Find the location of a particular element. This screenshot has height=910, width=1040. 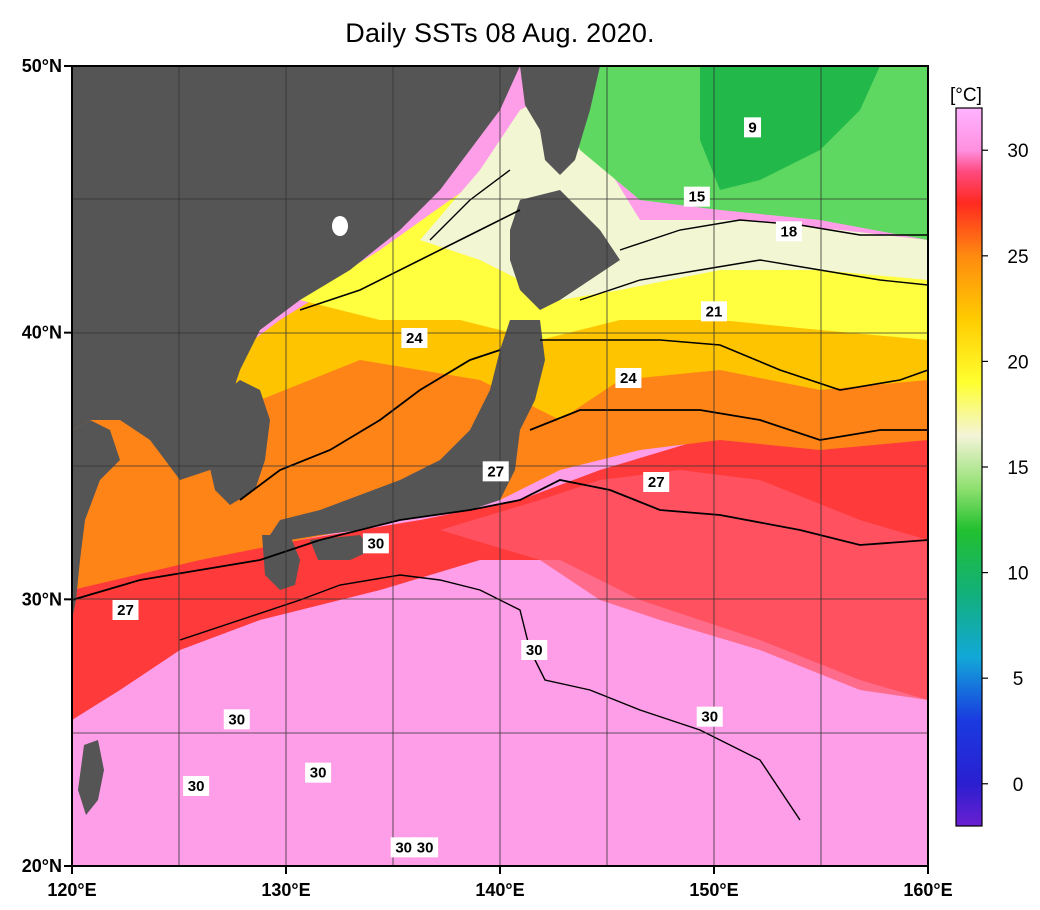

colorbar-tick-label: 30 is located at coordinates (1017, 151).